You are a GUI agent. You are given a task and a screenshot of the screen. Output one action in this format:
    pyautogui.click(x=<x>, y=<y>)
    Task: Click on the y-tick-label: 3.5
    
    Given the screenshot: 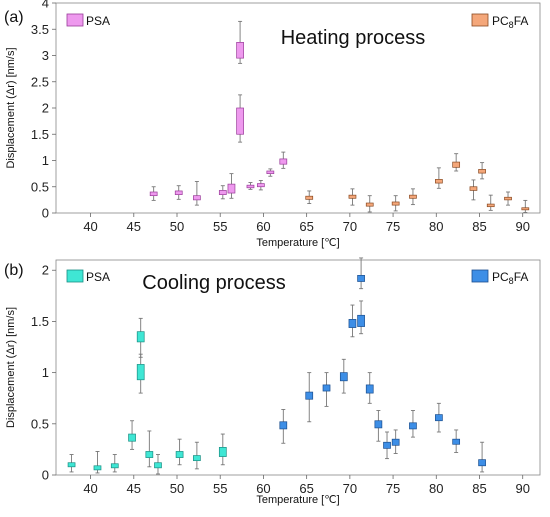 What is the action you would take?
    pyautogui.click(x=40, y=29)
    